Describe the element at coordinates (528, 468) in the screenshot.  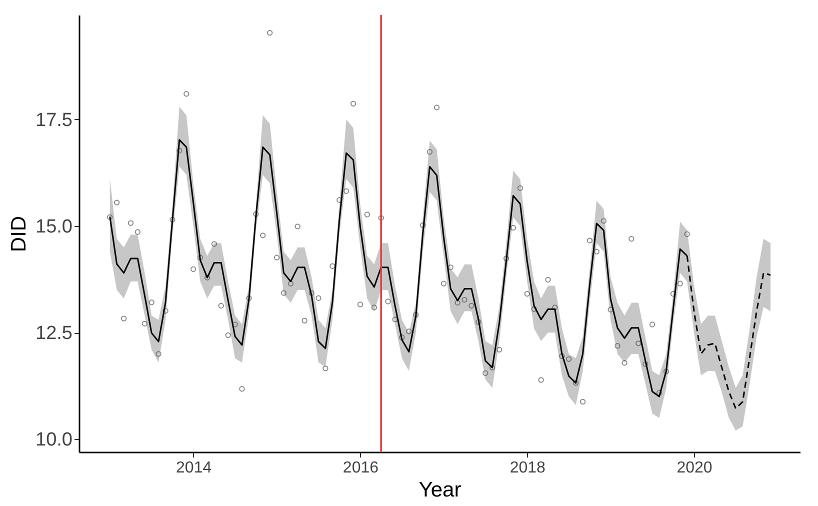
I see `x-tick-label: 2018` at that location.